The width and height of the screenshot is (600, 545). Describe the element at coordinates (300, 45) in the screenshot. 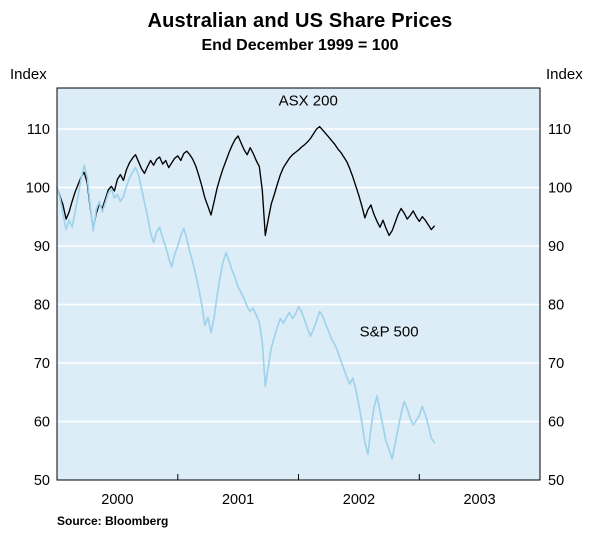

I see `chart-subtitle: End December 1999 = 100` at that location.